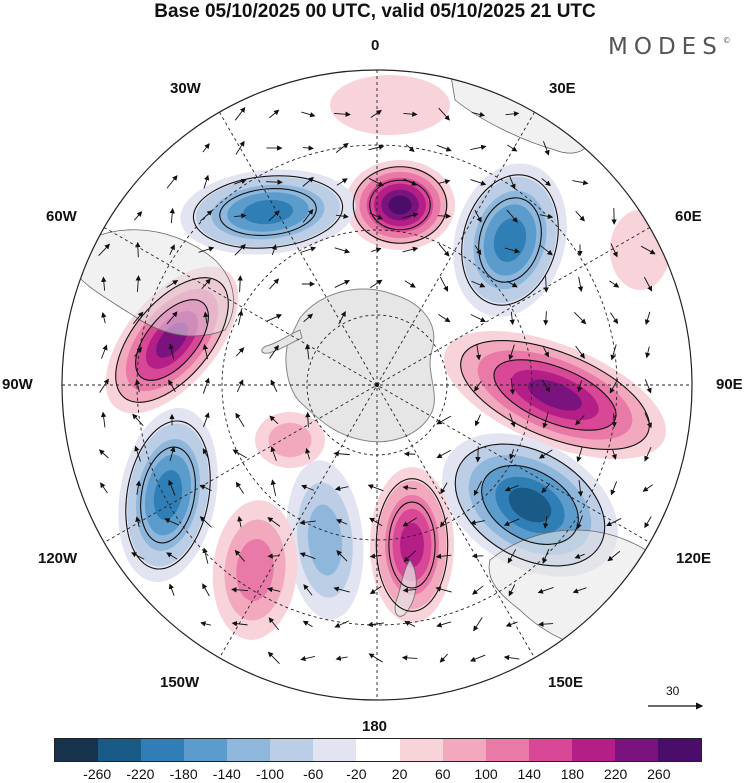  What do you see at coordinates (726, 40) in the screenshot?
I see `copyright-mark: ©` at bounding box center [726, 40].